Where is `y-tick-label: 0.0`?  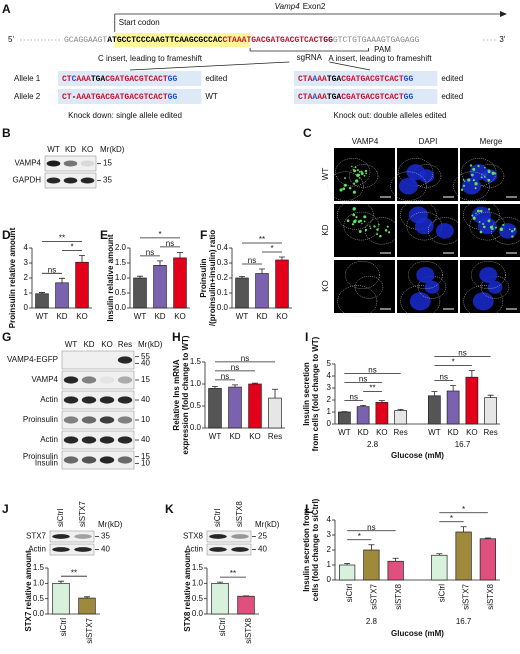
y-tick-label: 0.0 is located at coordinates (198, 613).